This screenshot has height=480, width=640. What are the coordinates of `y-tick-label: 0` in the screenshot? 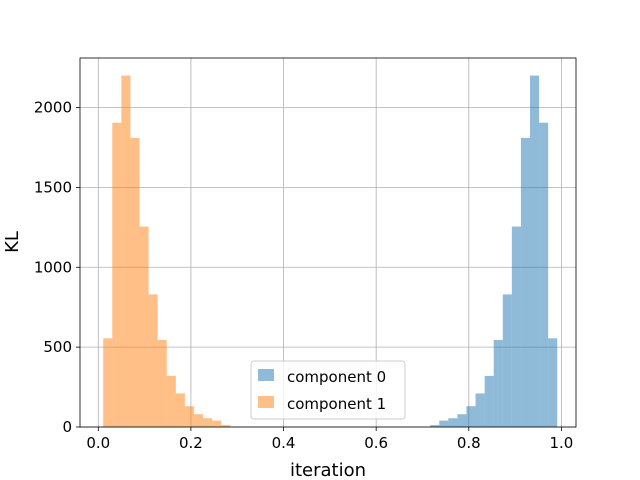 It's located at (67, 427).